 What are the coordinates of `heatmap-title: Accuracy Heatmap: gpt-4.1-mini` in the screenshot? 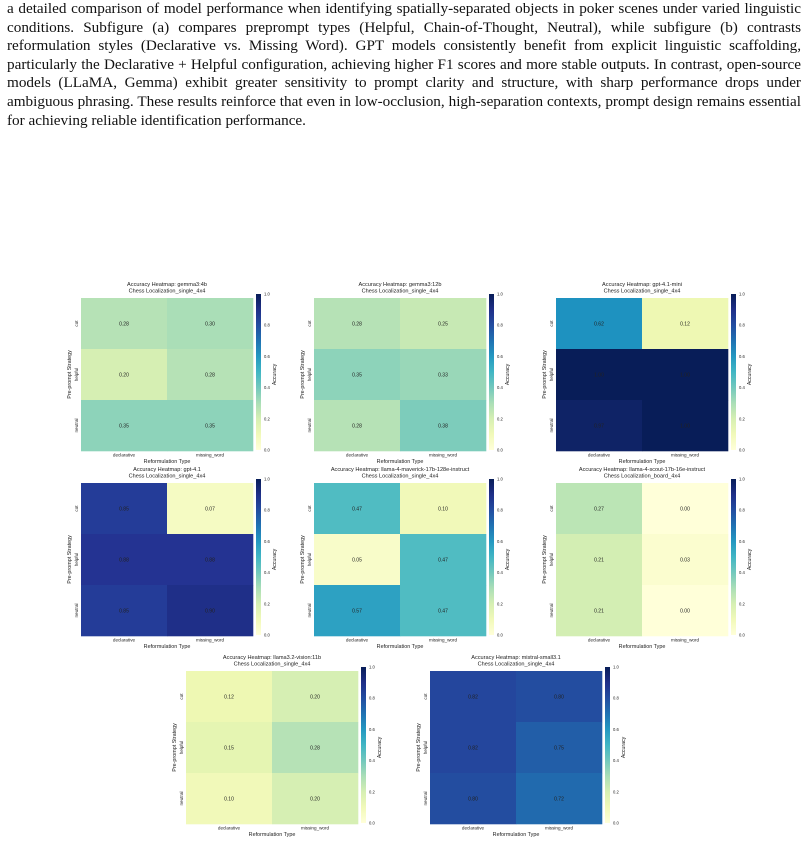 It's located at (642, 285).